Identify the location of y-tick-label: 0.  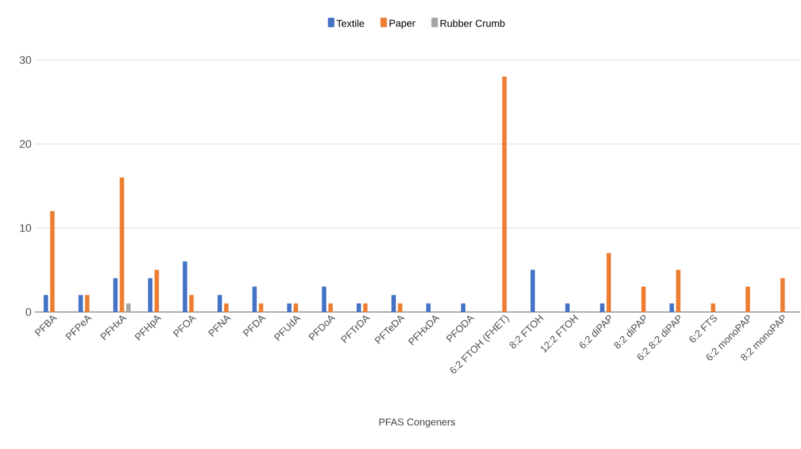
(29, 312).